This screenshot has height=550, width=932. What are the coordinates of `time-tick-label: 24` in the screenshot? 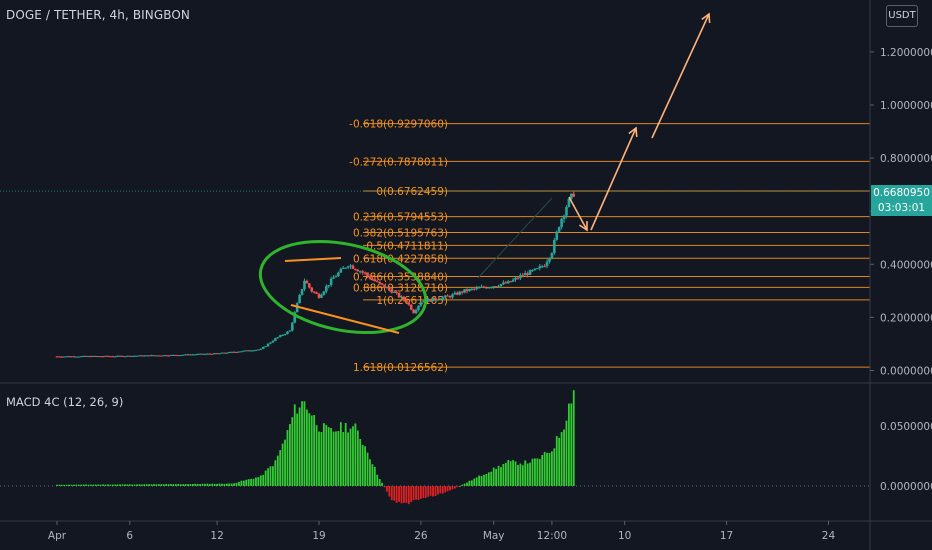 It's located at (829, 536).